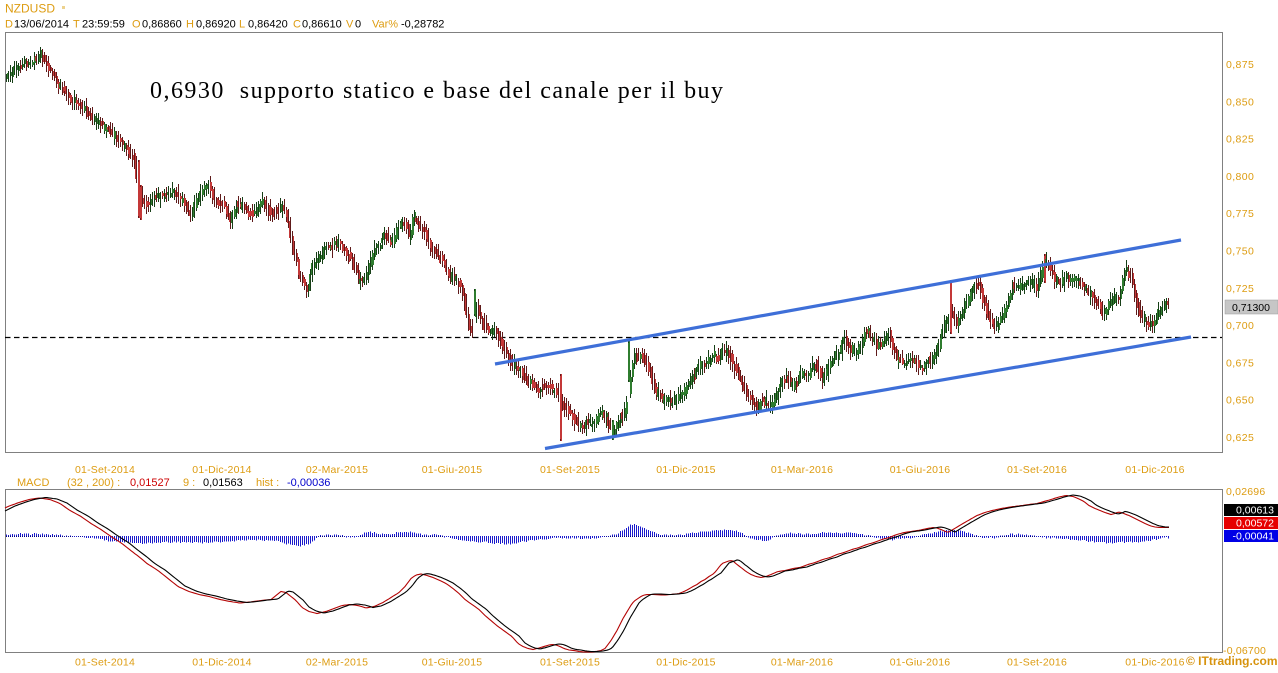 This screenshot has height=673, width=1278. Describe the element at coordinates (76, 25) in the screenshot. I see `svg-text: T` at that location.